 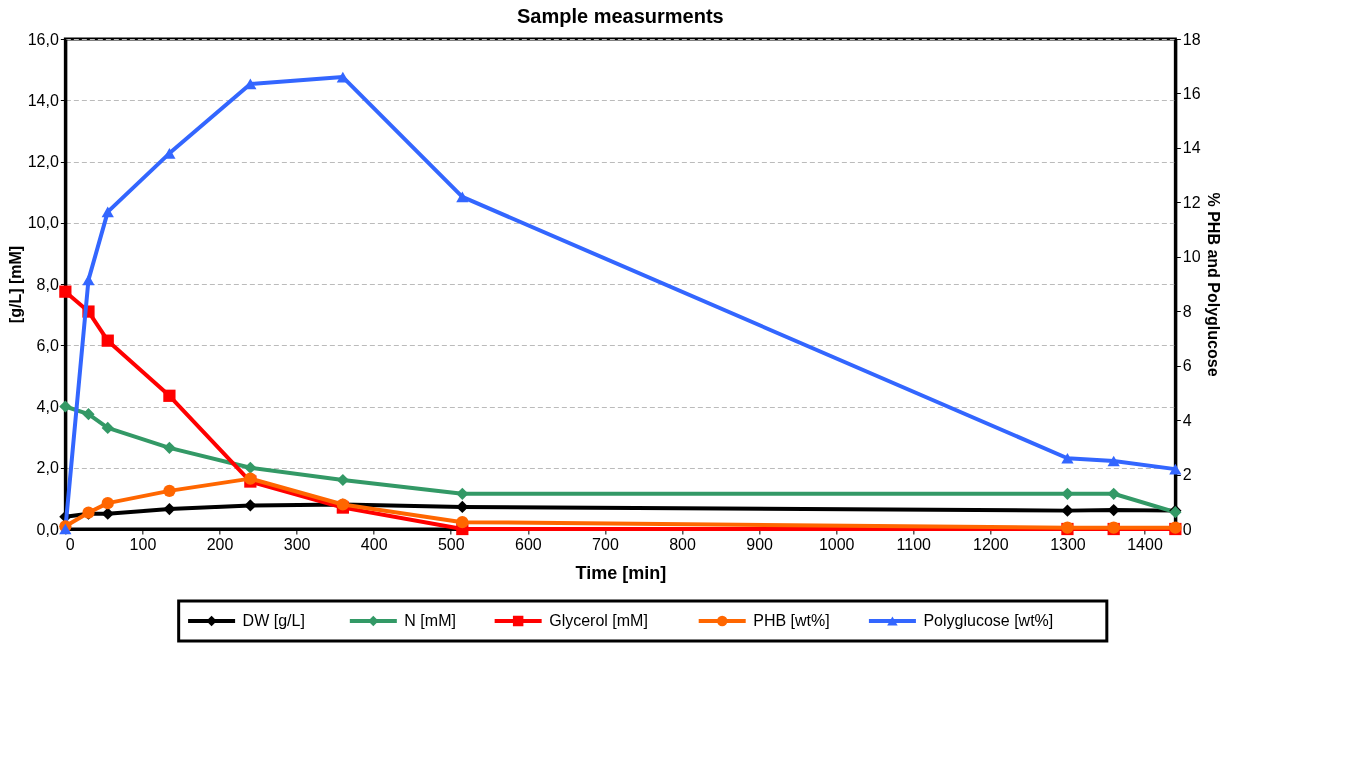 What do you see at coordinates (374, 544) in the screenshot?
I see `x-tick-label: 400` at bounding box center [374, 544].